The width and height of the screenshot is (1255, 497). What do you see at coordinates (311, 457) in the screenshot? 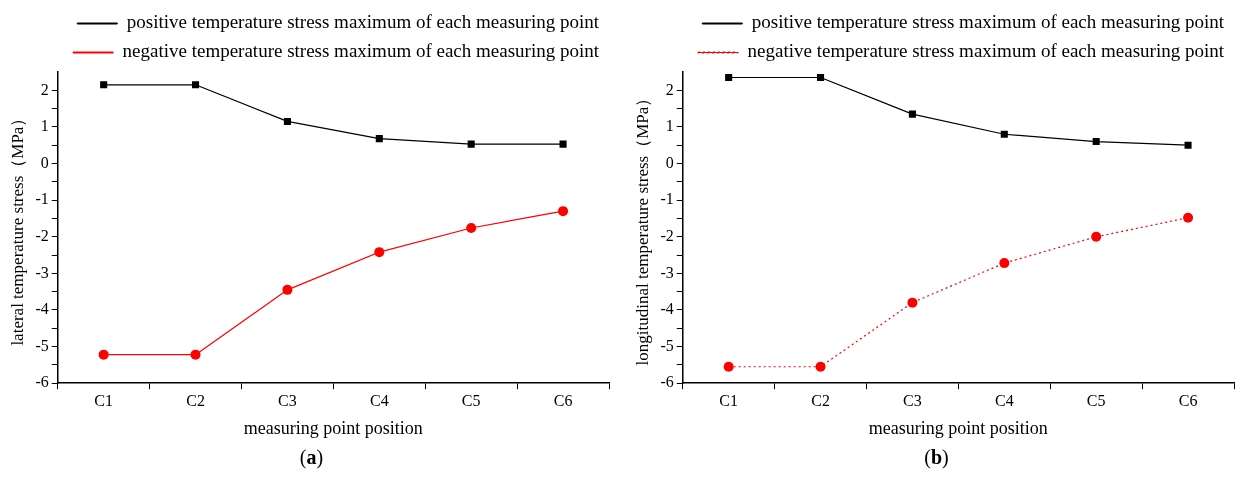
I see `text: (a)` at bounding box center [311, 457].